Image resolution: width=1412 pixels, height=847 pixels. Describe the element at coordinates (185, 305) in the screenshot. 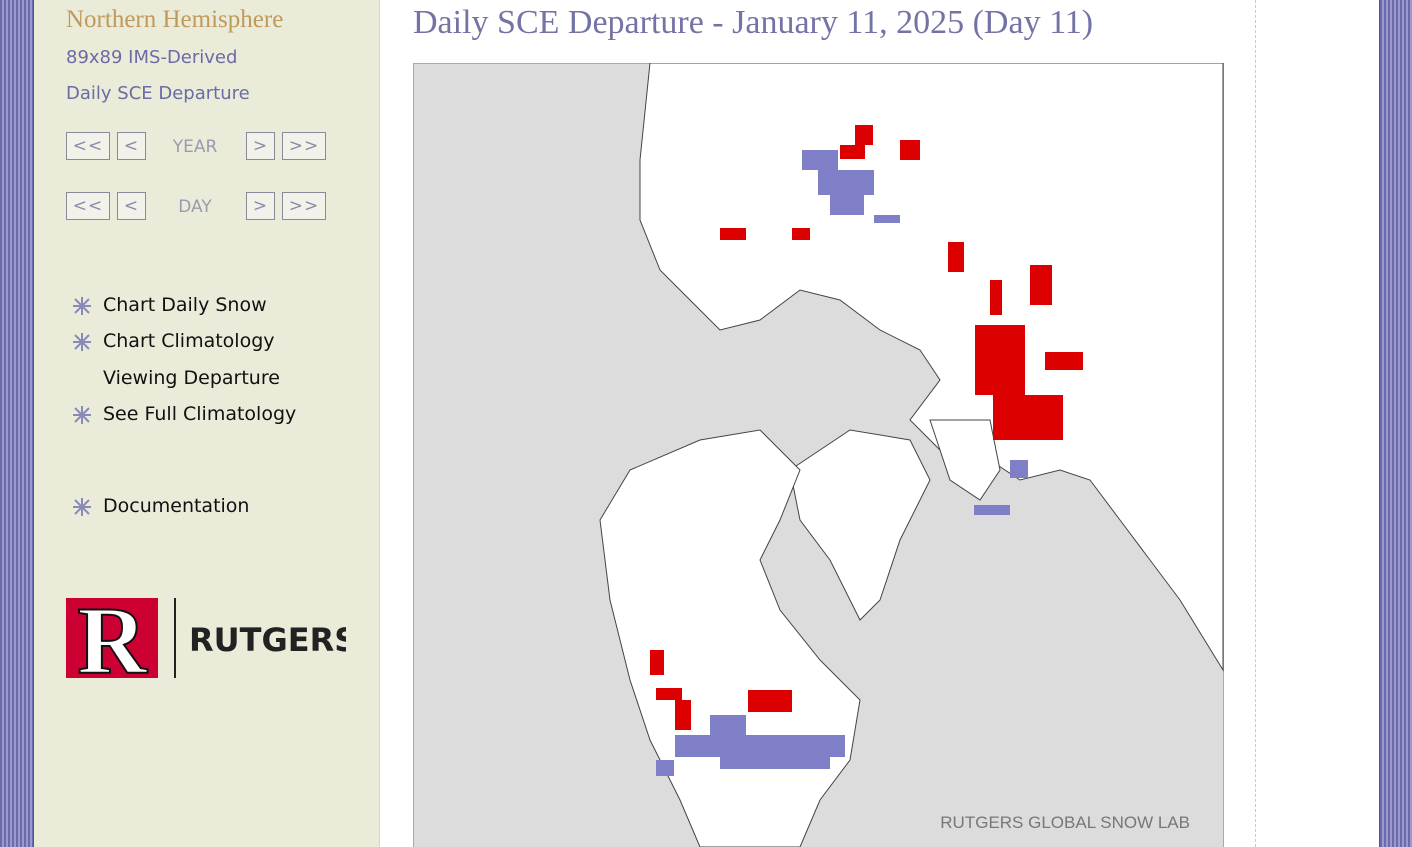

I see `menu-link: Chart Daily Snow` at that location.